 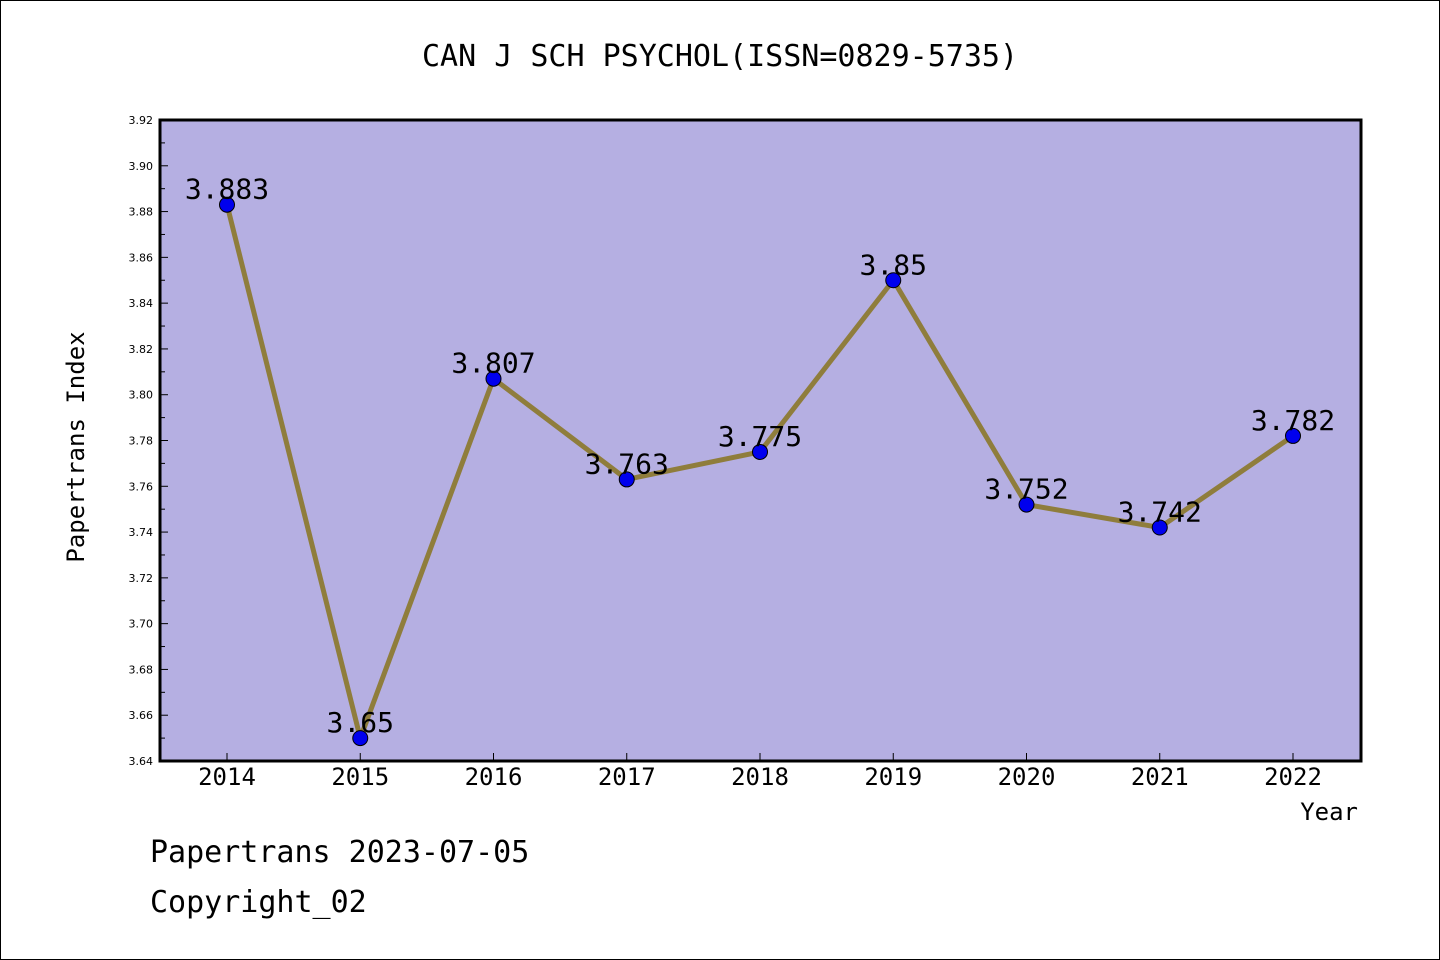 I want to click on data-label: 3.775, so click(x=760, y=436).